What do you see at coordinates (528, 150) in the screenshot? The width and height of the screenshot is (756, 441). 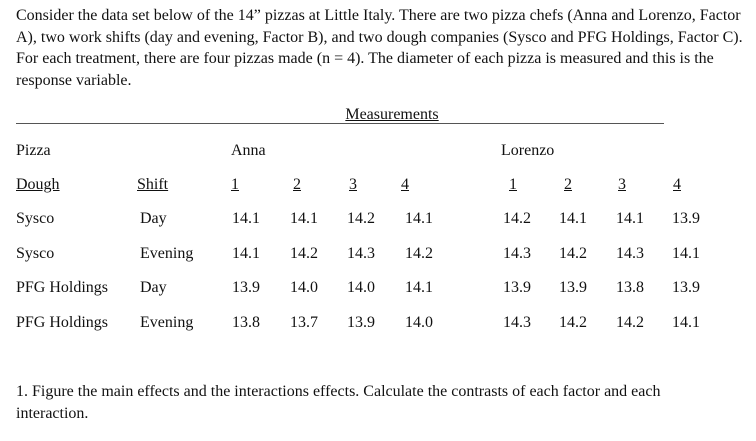 I see `chef-lorenzo-header: Lorenzo` at bounding box center [528, 150].